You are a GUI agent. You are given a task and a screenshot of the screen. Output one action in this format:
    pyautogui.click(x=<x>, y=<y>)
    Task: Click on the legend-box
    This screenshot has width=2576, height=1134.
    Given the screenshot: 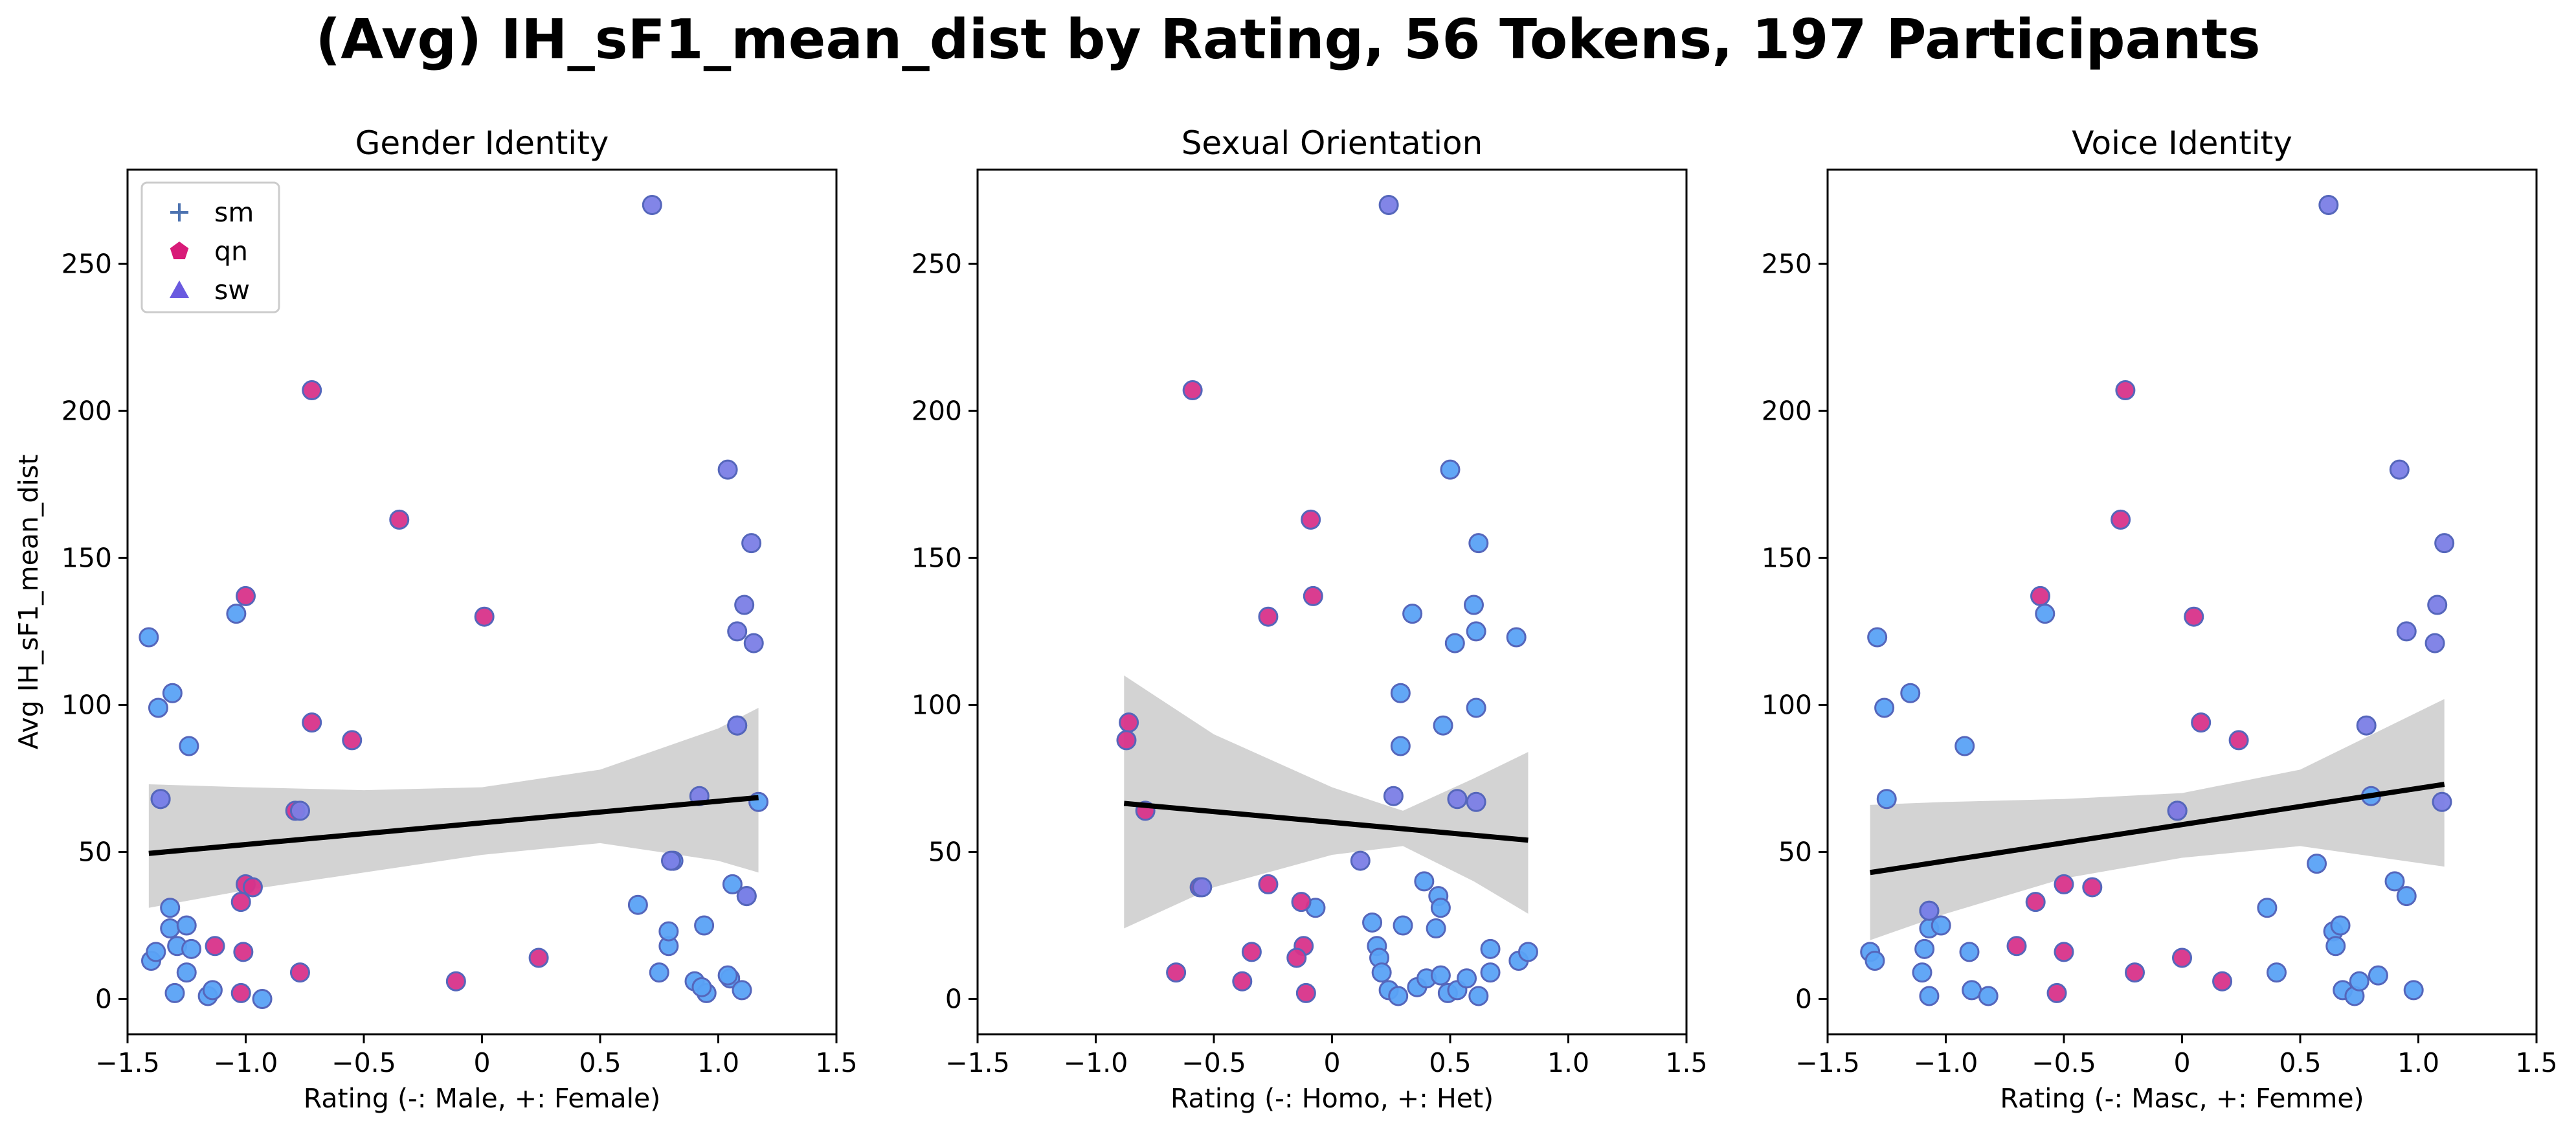 What is the action you would take?
    pyautogui.click(x=210, y=247)
    